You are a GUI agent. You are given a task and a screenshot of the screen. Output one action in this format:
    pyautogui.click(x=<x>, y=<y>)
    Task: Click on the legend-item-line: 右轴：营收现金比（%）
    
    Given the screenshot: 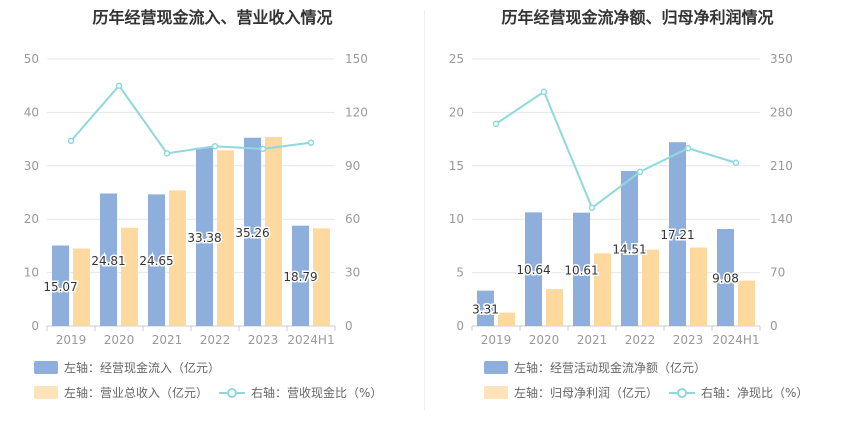 What is the action you would take?
    pyautogui.click(x=300, y=392)
    